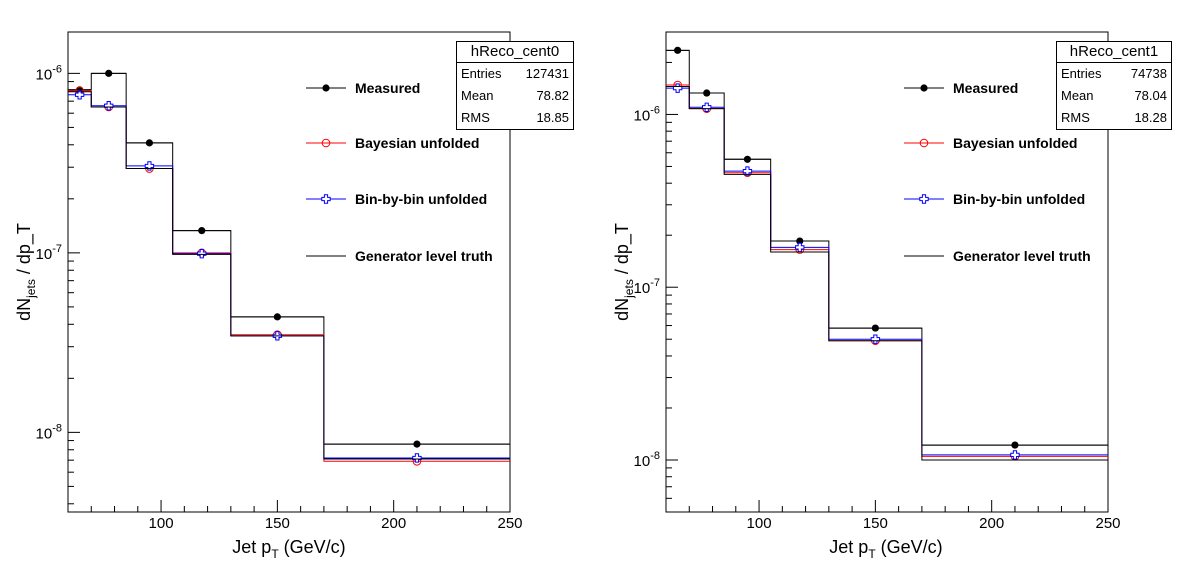 This screenshot has height=572, width=1196. What do you see at coordinates (547, 73) in the screenshot?
I see `stats-value: 127431` at bounding box center [547, 73].